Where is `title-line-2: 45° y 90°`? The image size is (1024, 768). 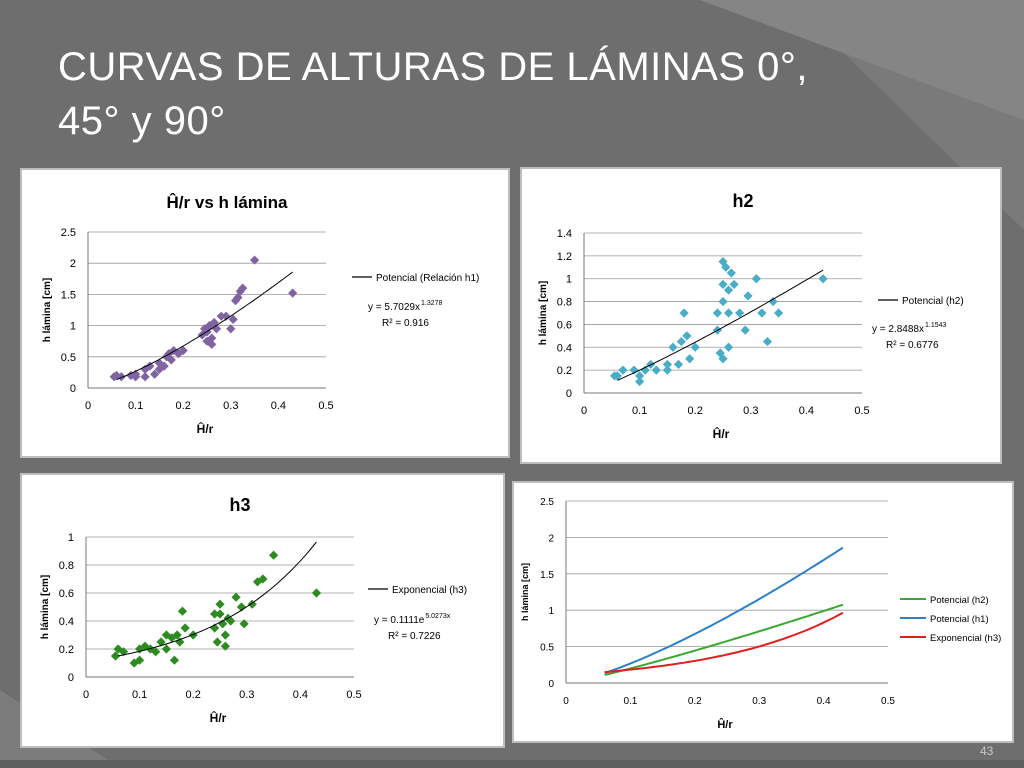 title-line-2: 45° y 90° is located at coordinates (142, 121).